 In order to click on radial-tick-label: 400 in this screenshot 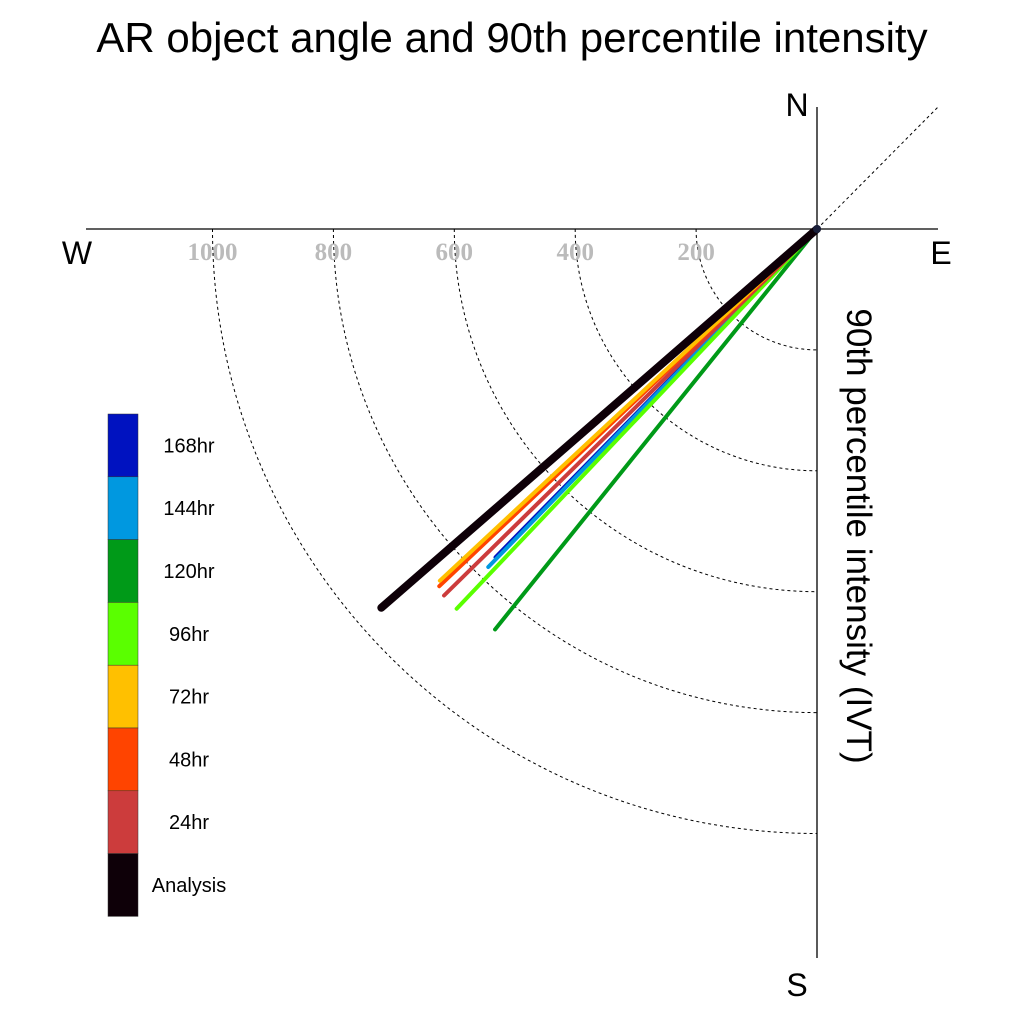, I will do `click(575, 252)`.